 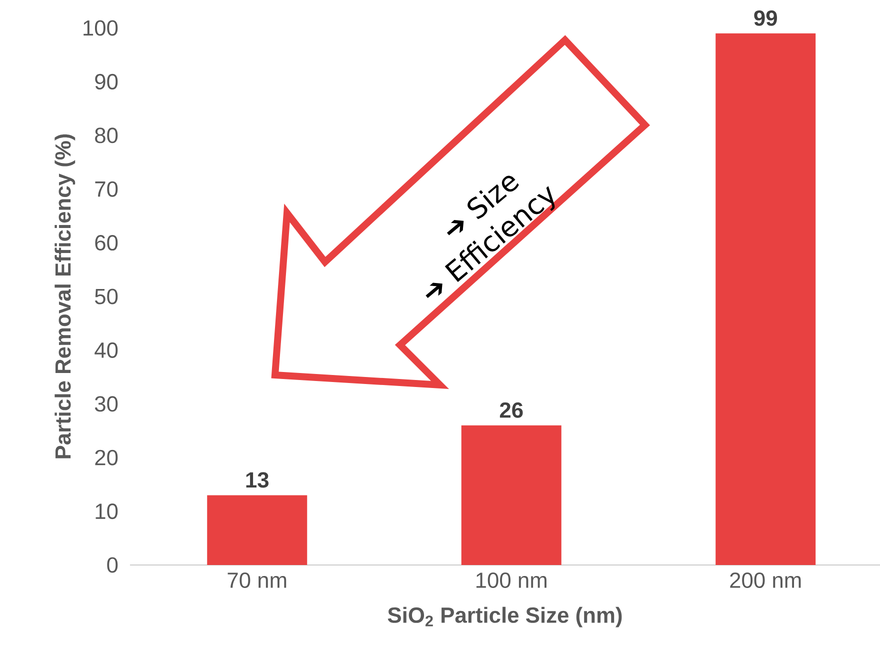 What do you see at coordinates (505, 617) in the screenshot?
I see `x-axis-title: SiO$_{2}$ Particle Size (nm)` at bounding box center [505, 617].